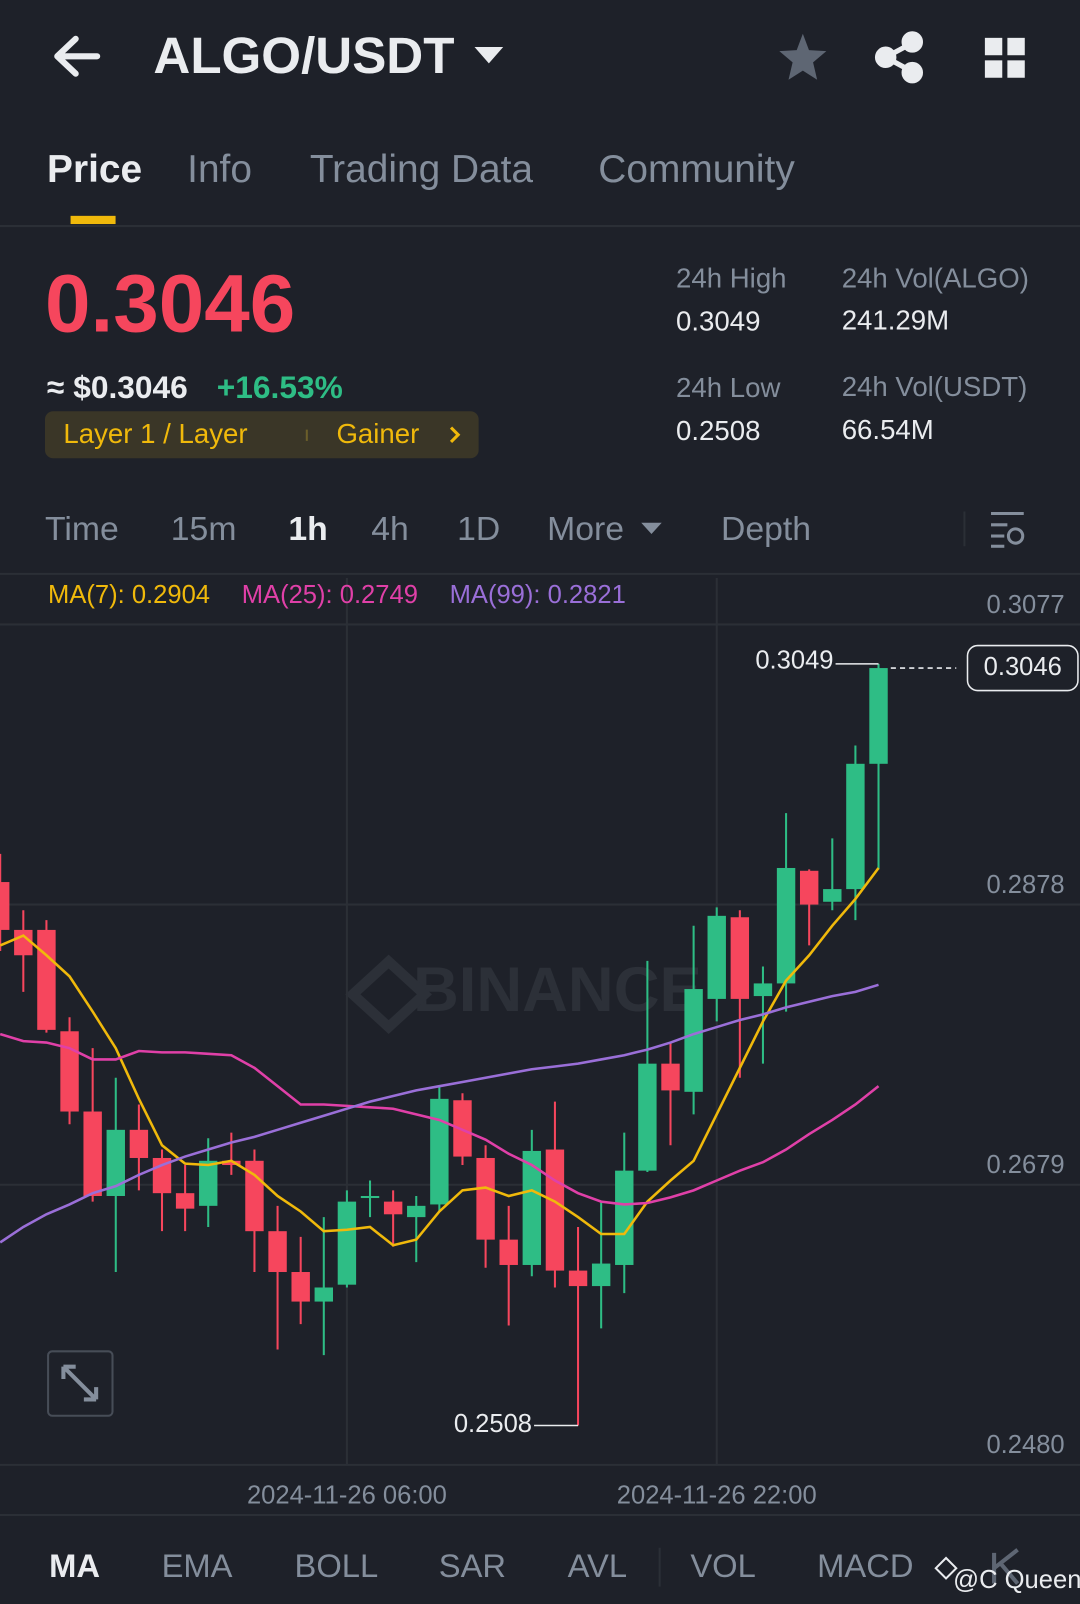 Image resolution: width=1080 pixels, height=1604 pixels. Describe the element at coordinates (170, 304) in the screenshot. I see `last-price: 0.3046` at that location.